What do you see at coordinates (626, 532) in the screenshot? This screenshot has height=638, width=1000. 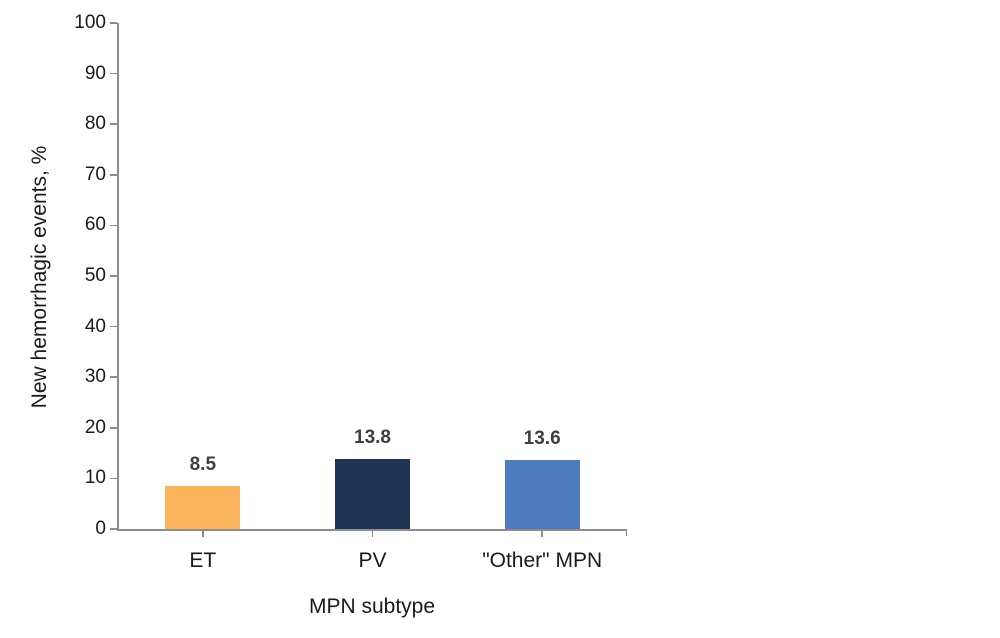 I see `x-axis-end-tick` at bounding box center [626, 532].